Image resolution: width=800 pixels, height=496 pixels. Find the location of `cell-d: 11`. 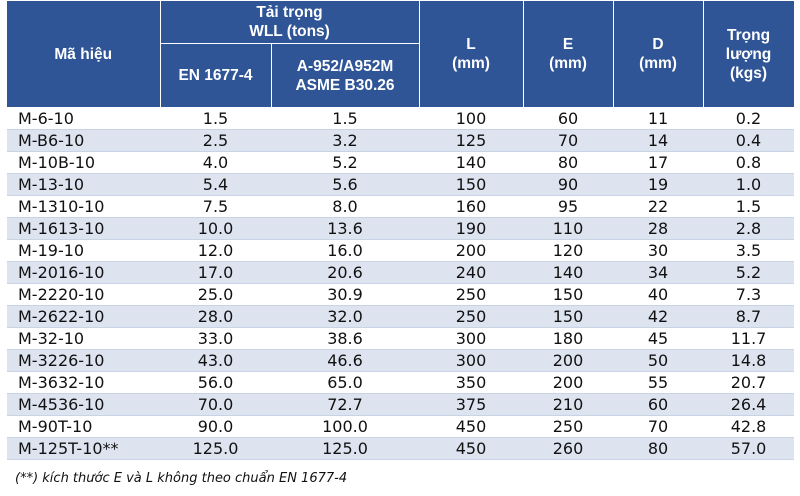

cell-d: 11 is located at coordinates (658, 118).